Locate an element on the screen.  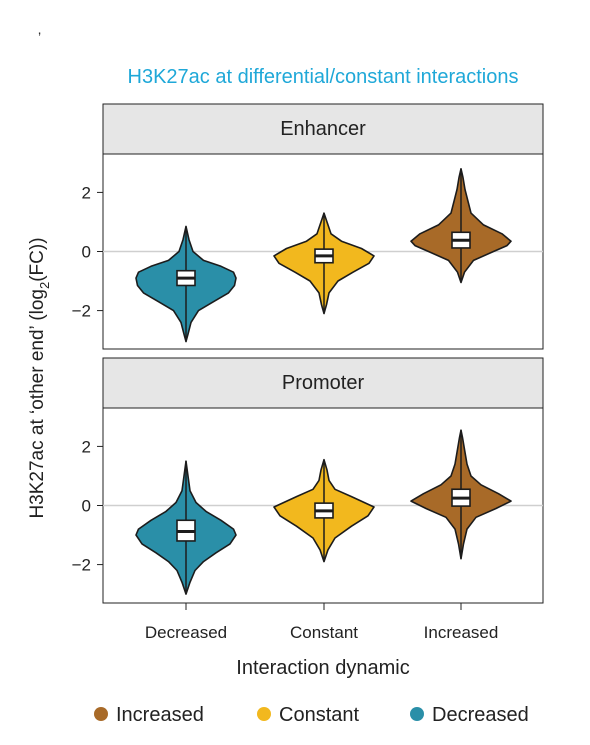
y-axis-title-suffix: (FC)) is located at coordinates (37, 259).